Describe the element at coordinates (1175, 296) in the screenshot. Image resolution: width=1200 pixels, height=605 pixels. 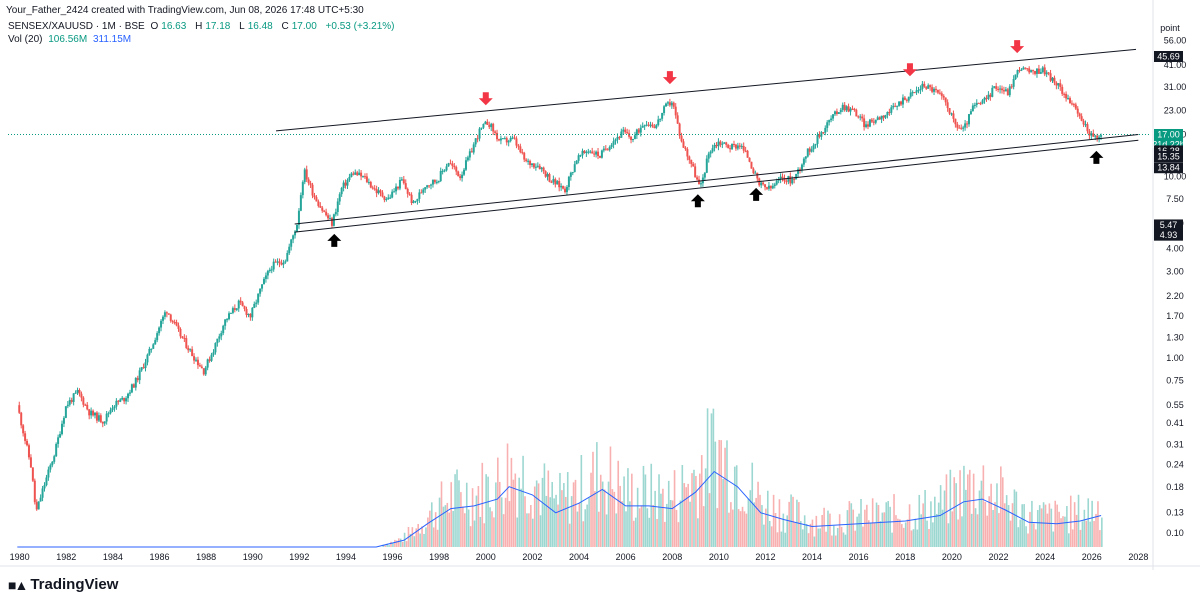
I see `price-tick-label: 2.20` at that location.